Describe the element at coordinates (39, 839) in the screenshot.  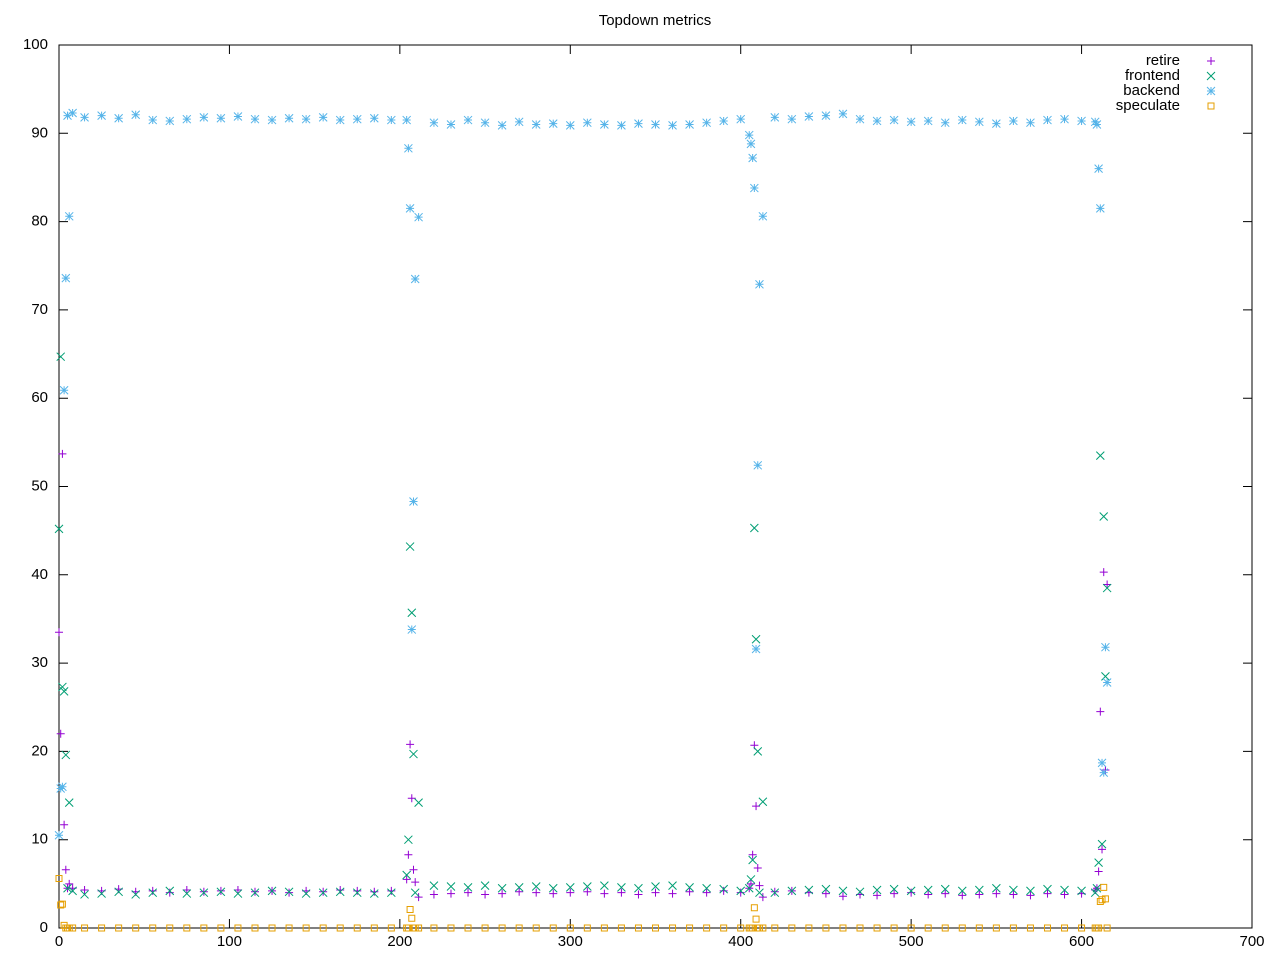
I see `y-tick-label: 10` at that location.